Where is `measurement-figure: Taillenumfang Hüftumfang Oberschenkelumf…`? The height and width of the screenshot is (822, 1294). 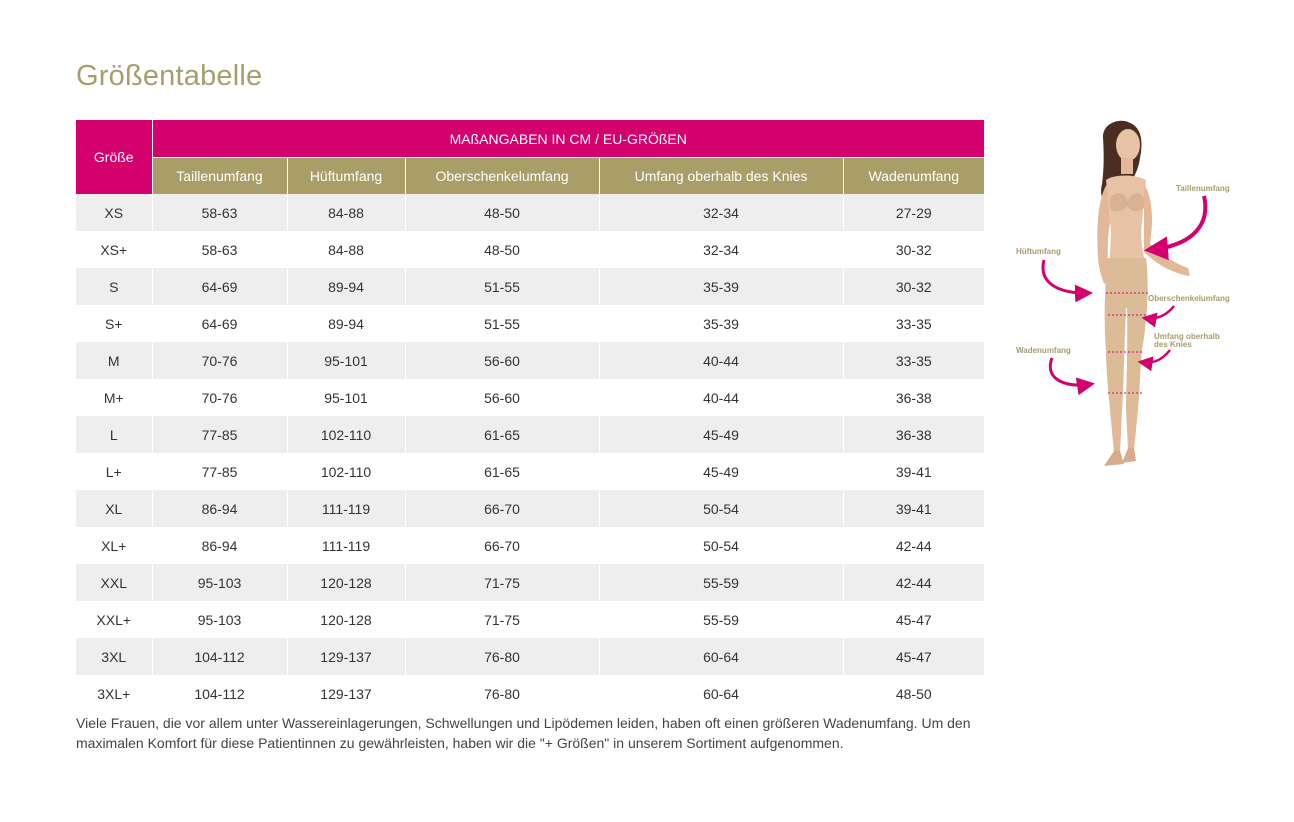 measurement-figure: Taillenumfang Hüftumfang Oberschenkelumf… is located at coordinates (1130, 295).